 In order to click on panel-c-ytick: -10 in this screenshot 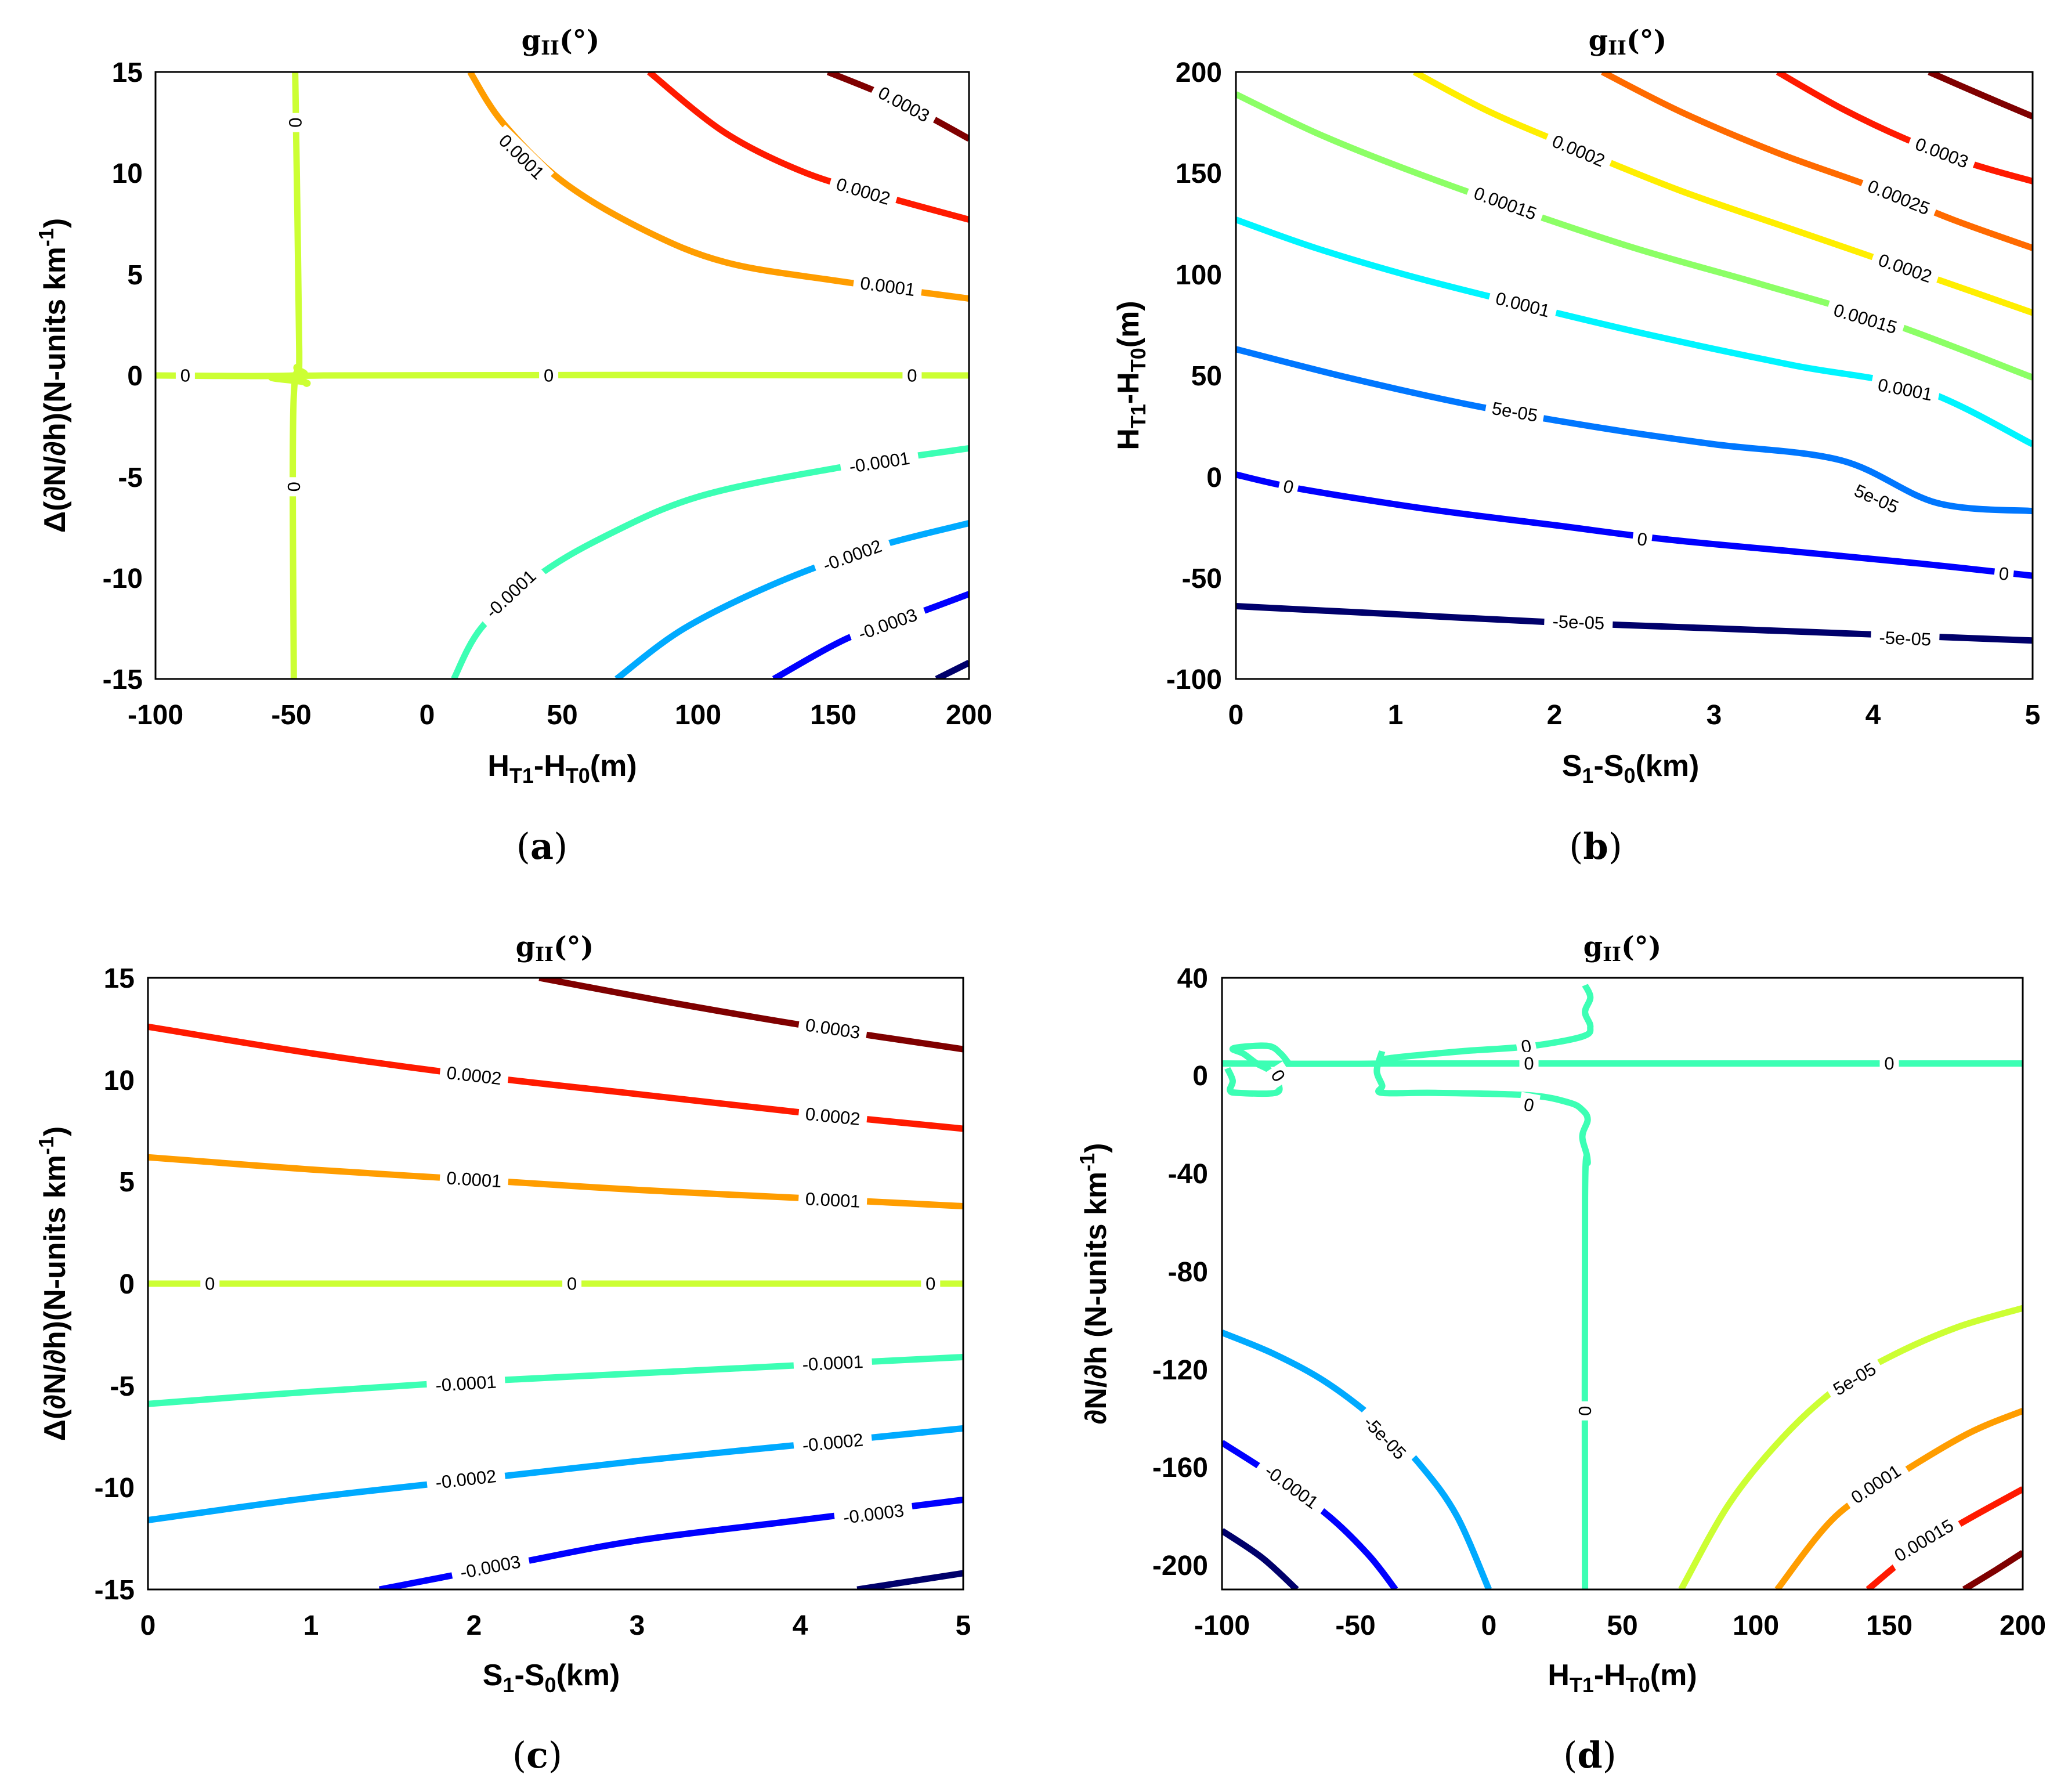, I will do `click(115, 1488)`.